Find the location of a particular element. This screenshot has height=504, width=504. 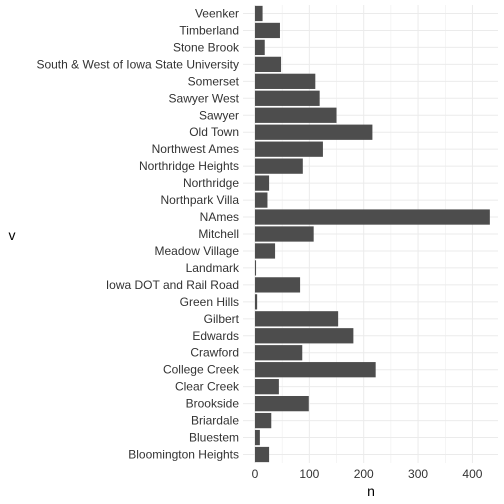

y-tick-label: Timberland is located at coordinates (209, 30).